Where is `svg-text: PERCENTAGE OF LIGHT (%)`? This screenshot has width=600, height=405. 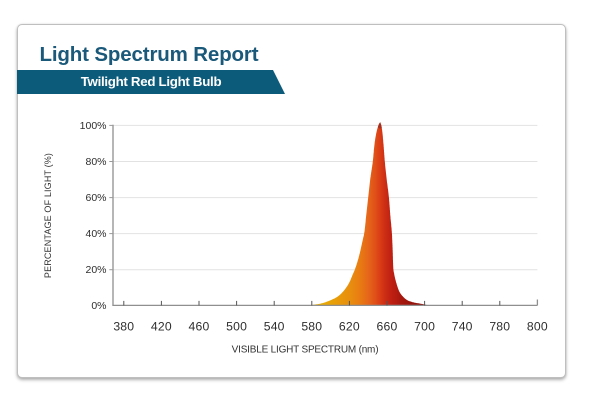 svg-text: PERCENTAGE OF LIGHT (%) is located at coordinates (48, 215).